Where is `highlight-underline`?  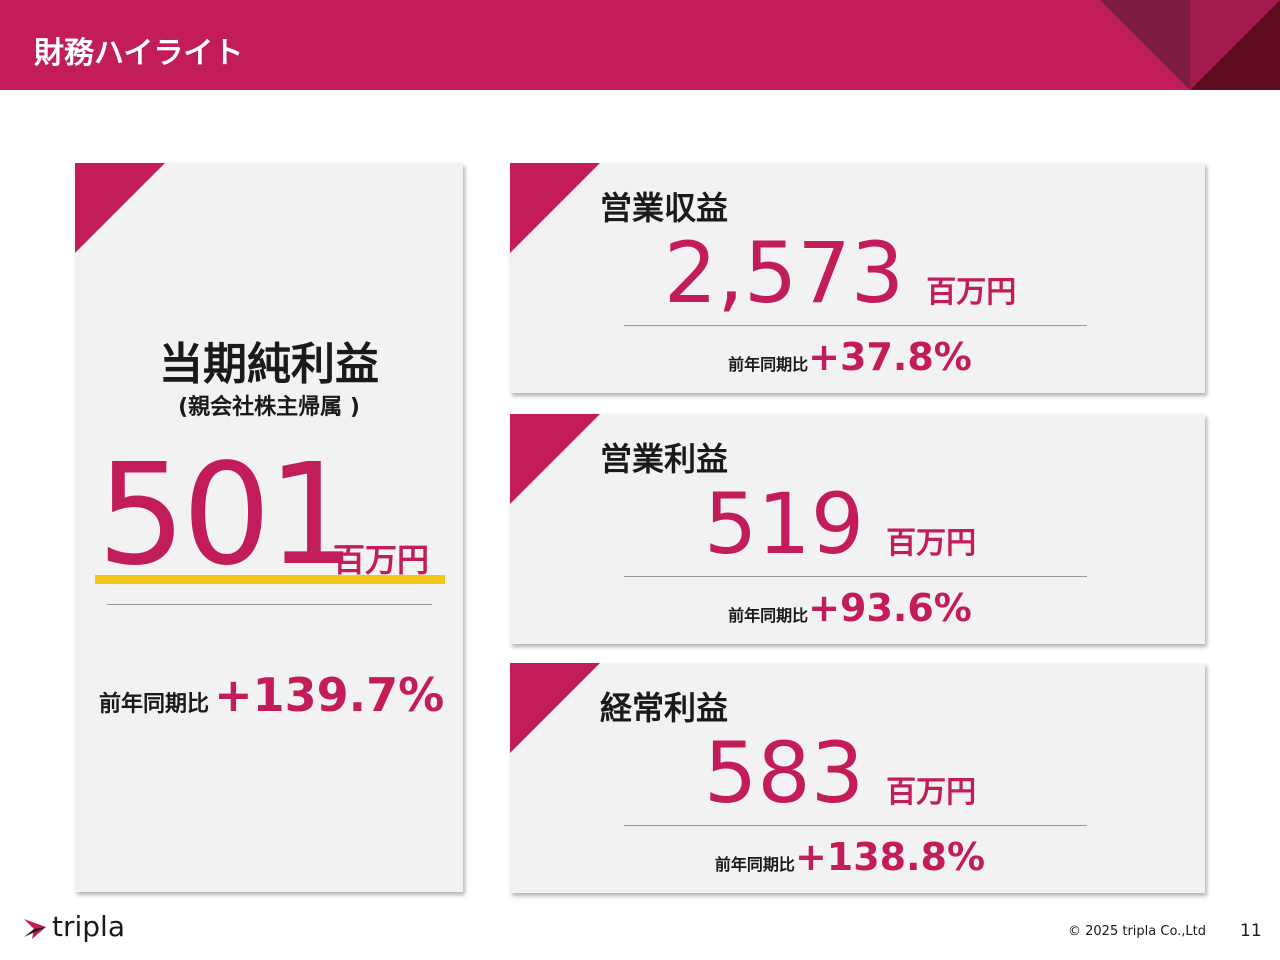 highlight-underline is located at coordinates (270, 579).